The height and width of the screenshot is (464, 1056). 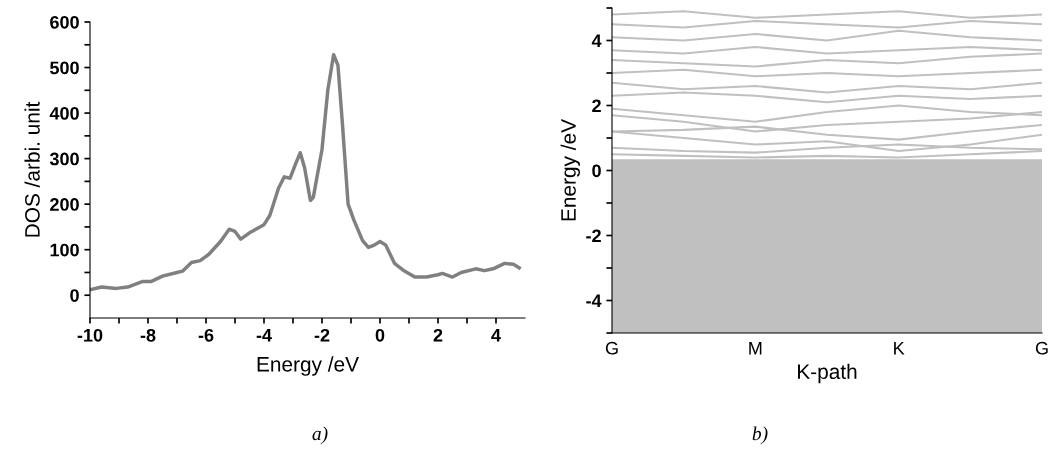 What do you see at coordinates (594, 301) in the screenshot?
I see `y-tick-label: -4` at bounding box center [594, 301].